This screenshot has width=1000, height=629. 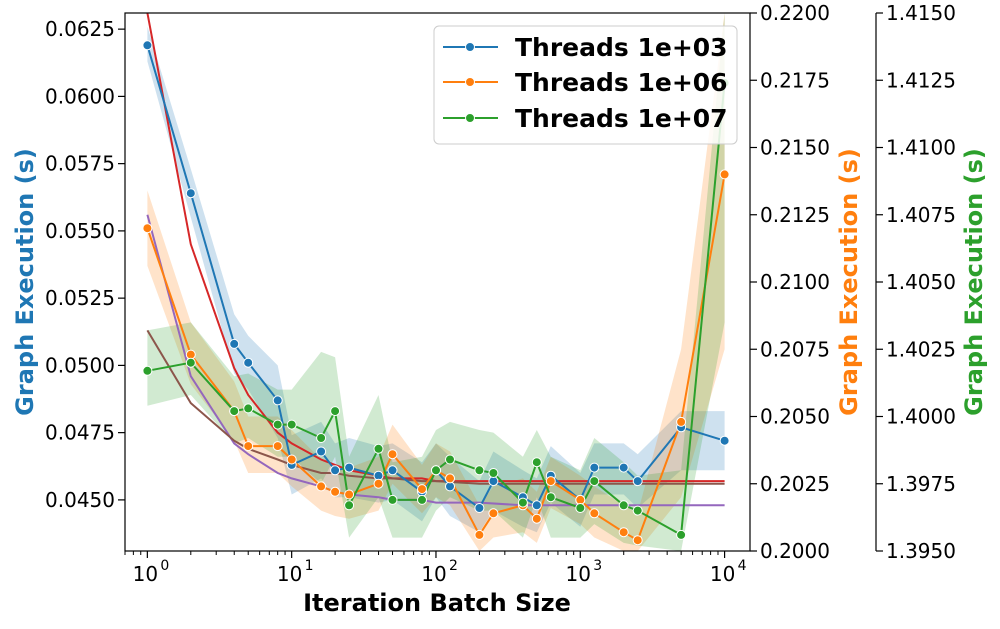 I want to click on x-axis-ticks: 10 0 10 1 10 2 10 3 10 4, so click(x=435, y=568).